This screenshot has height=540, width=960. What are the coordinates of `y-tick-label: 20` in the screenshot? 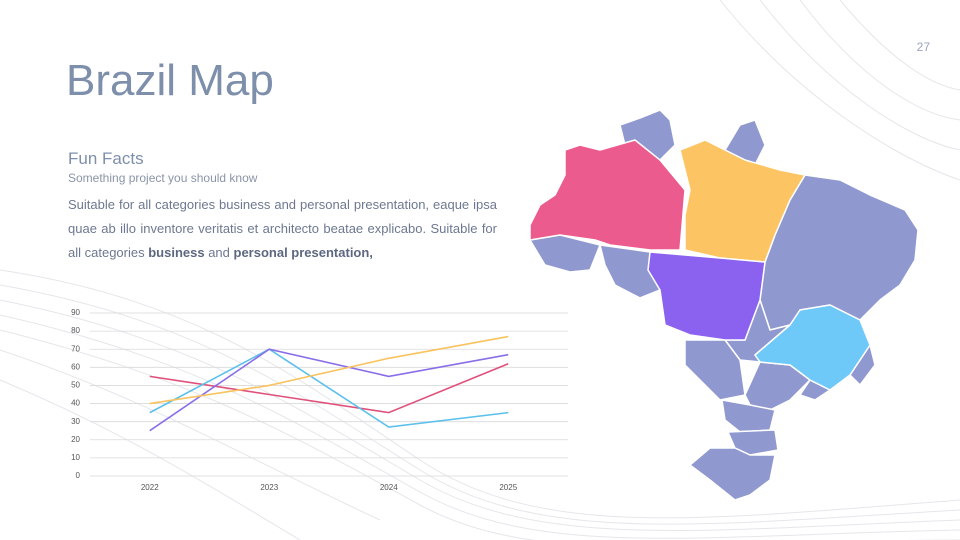 It's located at (75, 439).